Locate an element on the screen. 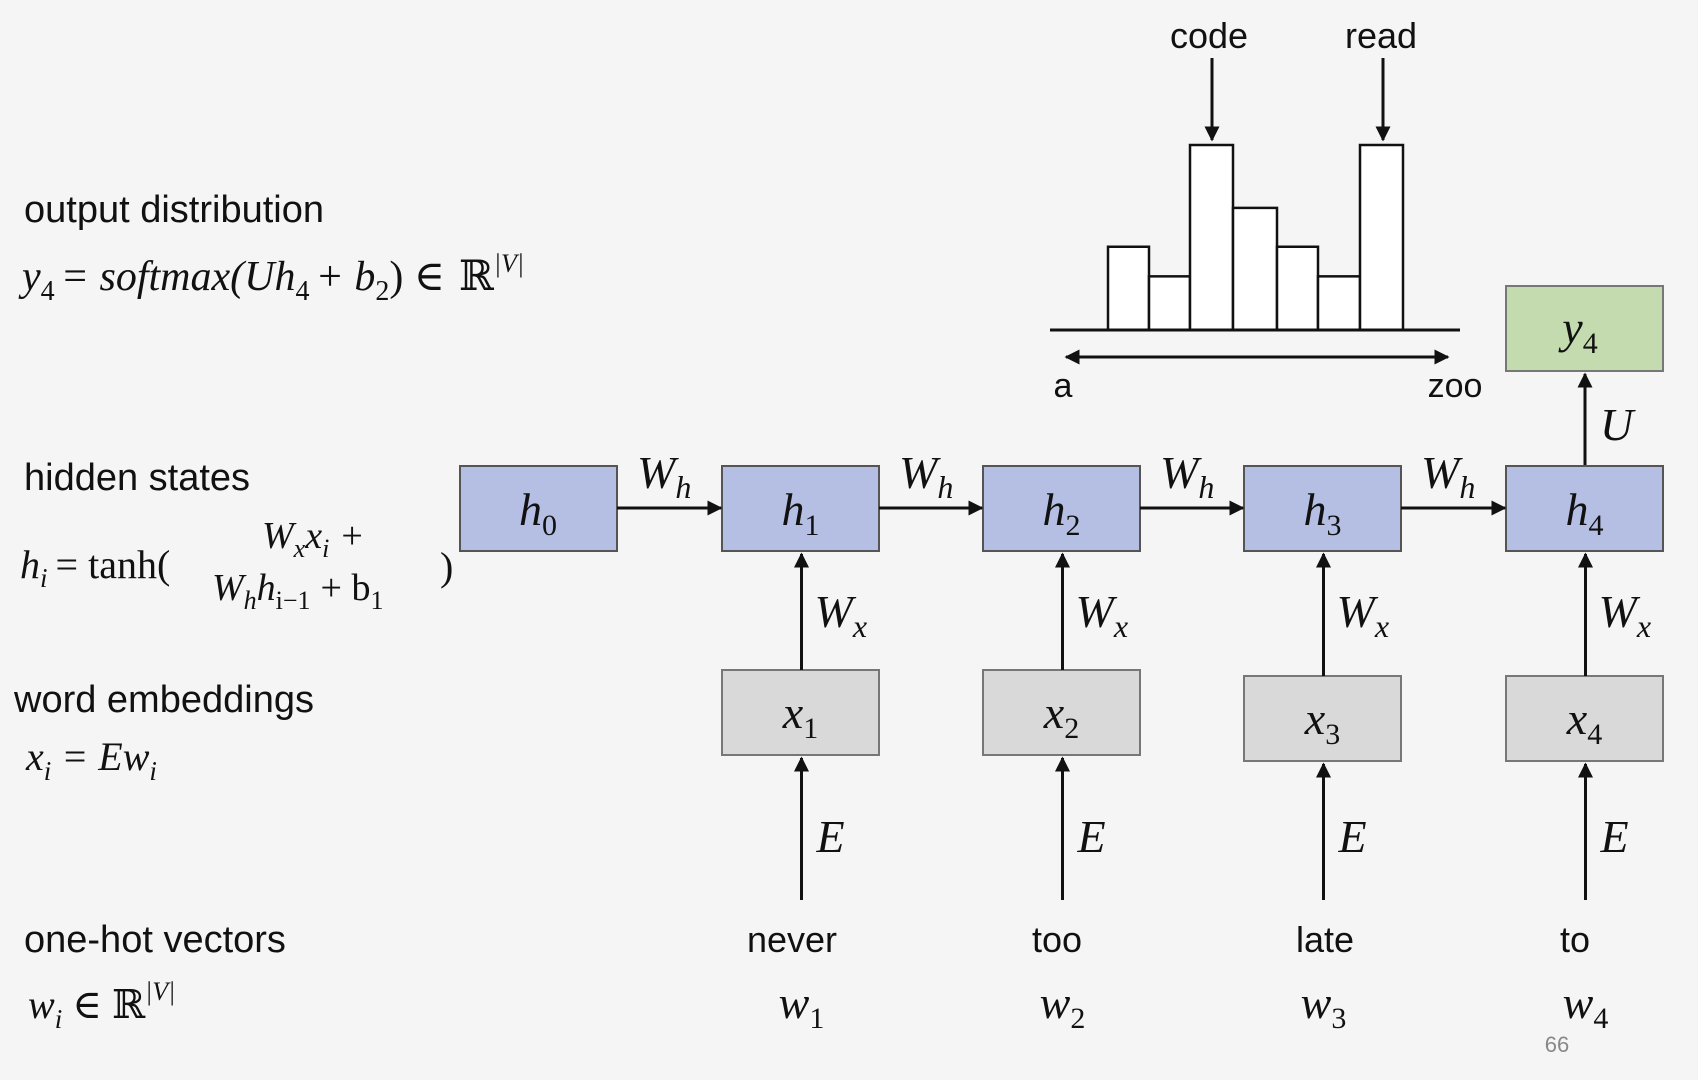 The image size is (1698, 1080). hidden-node-h3 is located at coordinates (1322, 508).